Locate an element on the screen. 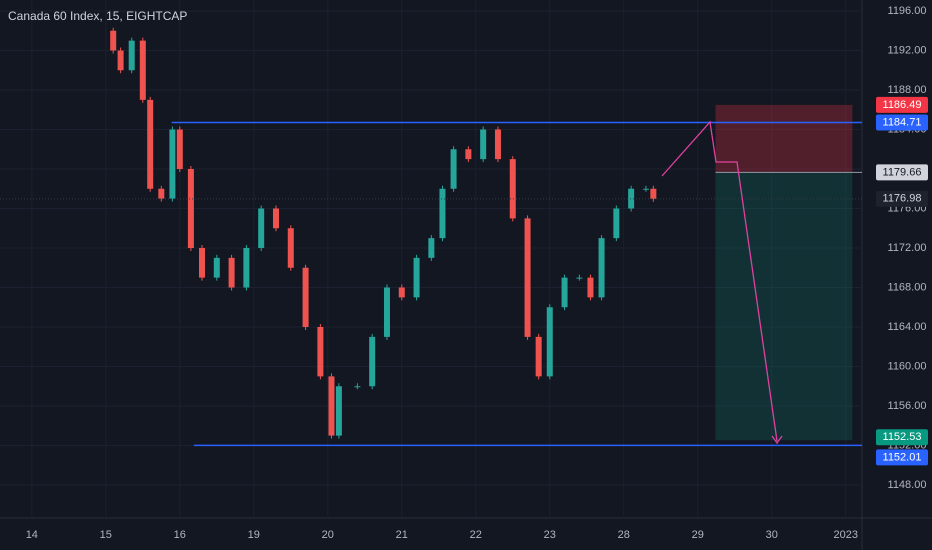 The height and width of the screenshot is (550, 932). x-tick-label: 19 is located at coordinates (254, 535).